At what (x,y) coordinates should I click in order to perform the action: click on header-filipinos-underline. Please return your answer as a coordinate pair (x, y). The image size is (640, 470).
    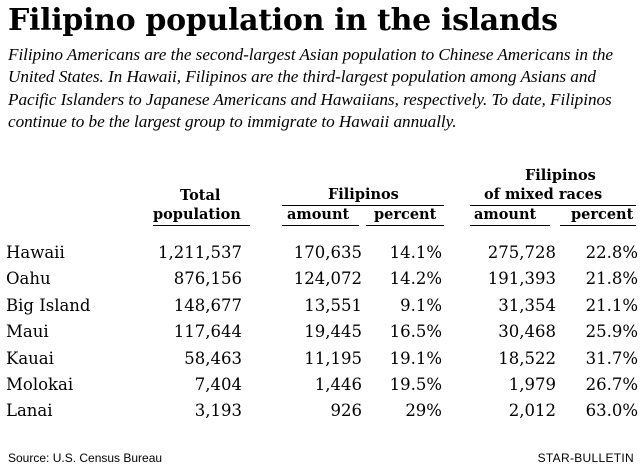
    Looking at the image, I should click on (363, 205).